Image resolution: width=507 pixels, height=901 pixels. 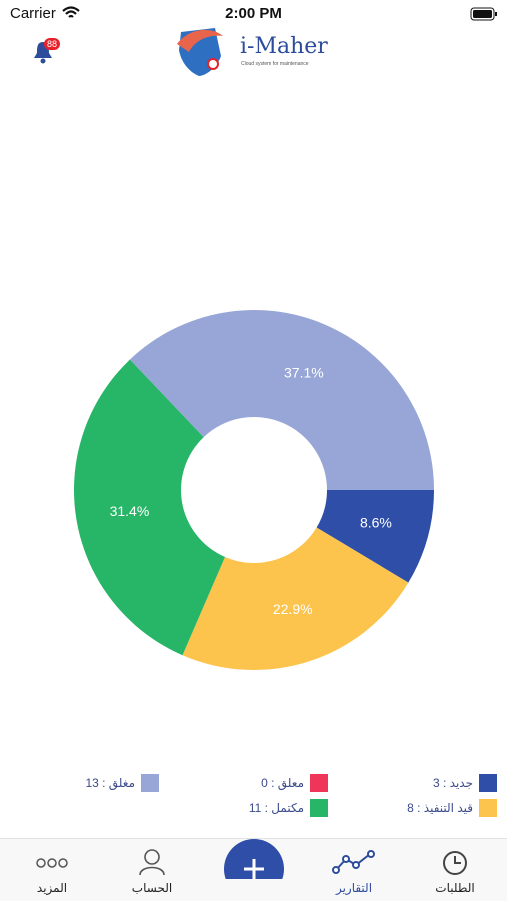 What do you see at coordinates (152, 888) in the screenshot?
I see `tab-label: الحساب` at bounding box center [152, 888].